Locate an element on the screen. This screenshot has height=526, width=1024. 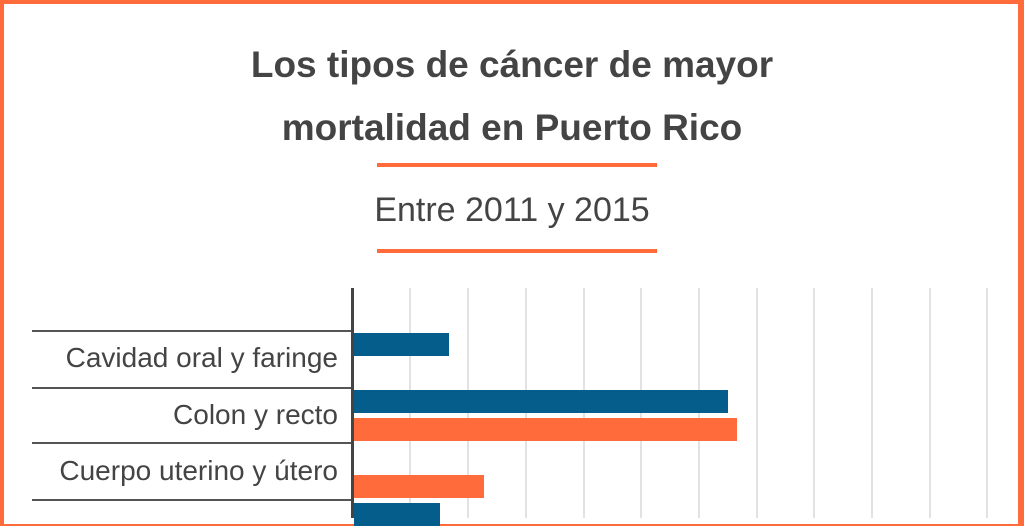
chart-title-line-2: mortalidad en Puerto Rico is located at coordinates (512, 127).